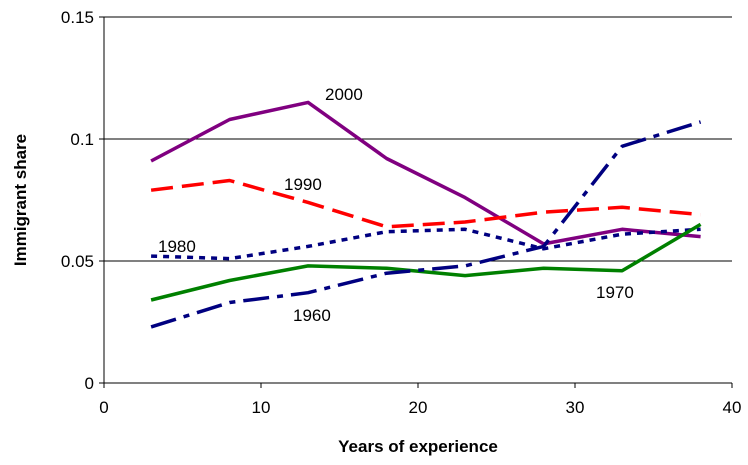  I want to click on x-tick-label: 20, so click(418, 407).